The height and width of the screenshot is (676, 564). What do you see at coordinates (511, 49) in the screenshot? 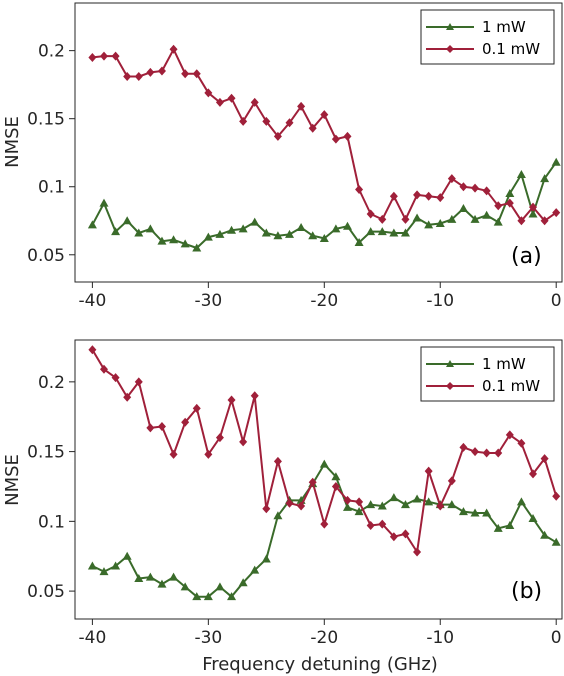
I see `legend-label-01mw: 0.1 mW` at bounding box center [511, 49].